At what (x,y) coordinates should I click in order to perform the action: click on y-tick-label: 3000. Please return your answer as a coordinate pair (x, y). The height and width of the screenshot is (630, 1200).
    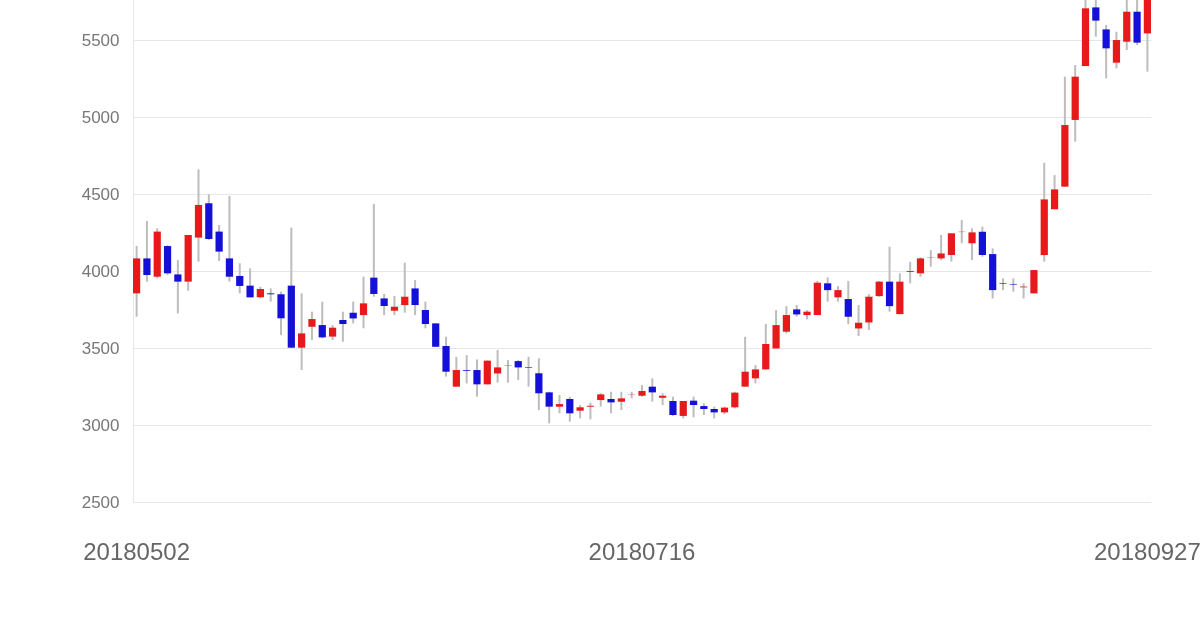
    Looking at the image, I should click on (100, 425).